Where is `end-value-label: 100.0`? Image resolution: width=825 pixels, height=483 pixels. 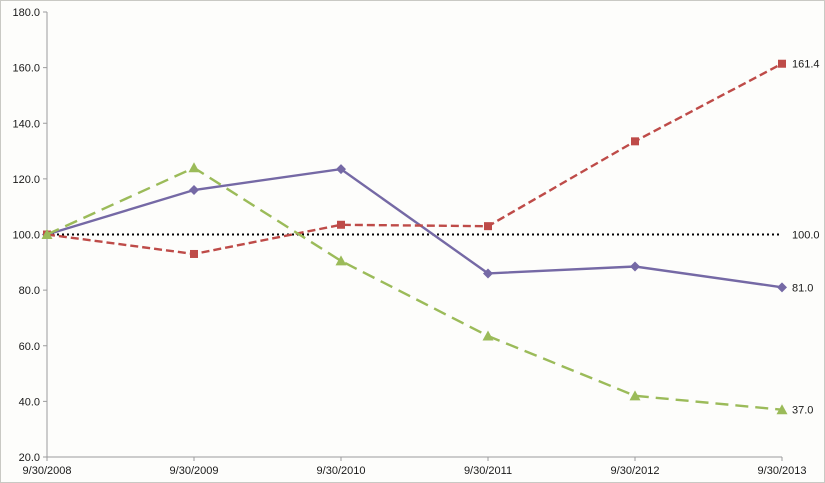
end-value-label: 100.0 is located at coordinates (806, 236).